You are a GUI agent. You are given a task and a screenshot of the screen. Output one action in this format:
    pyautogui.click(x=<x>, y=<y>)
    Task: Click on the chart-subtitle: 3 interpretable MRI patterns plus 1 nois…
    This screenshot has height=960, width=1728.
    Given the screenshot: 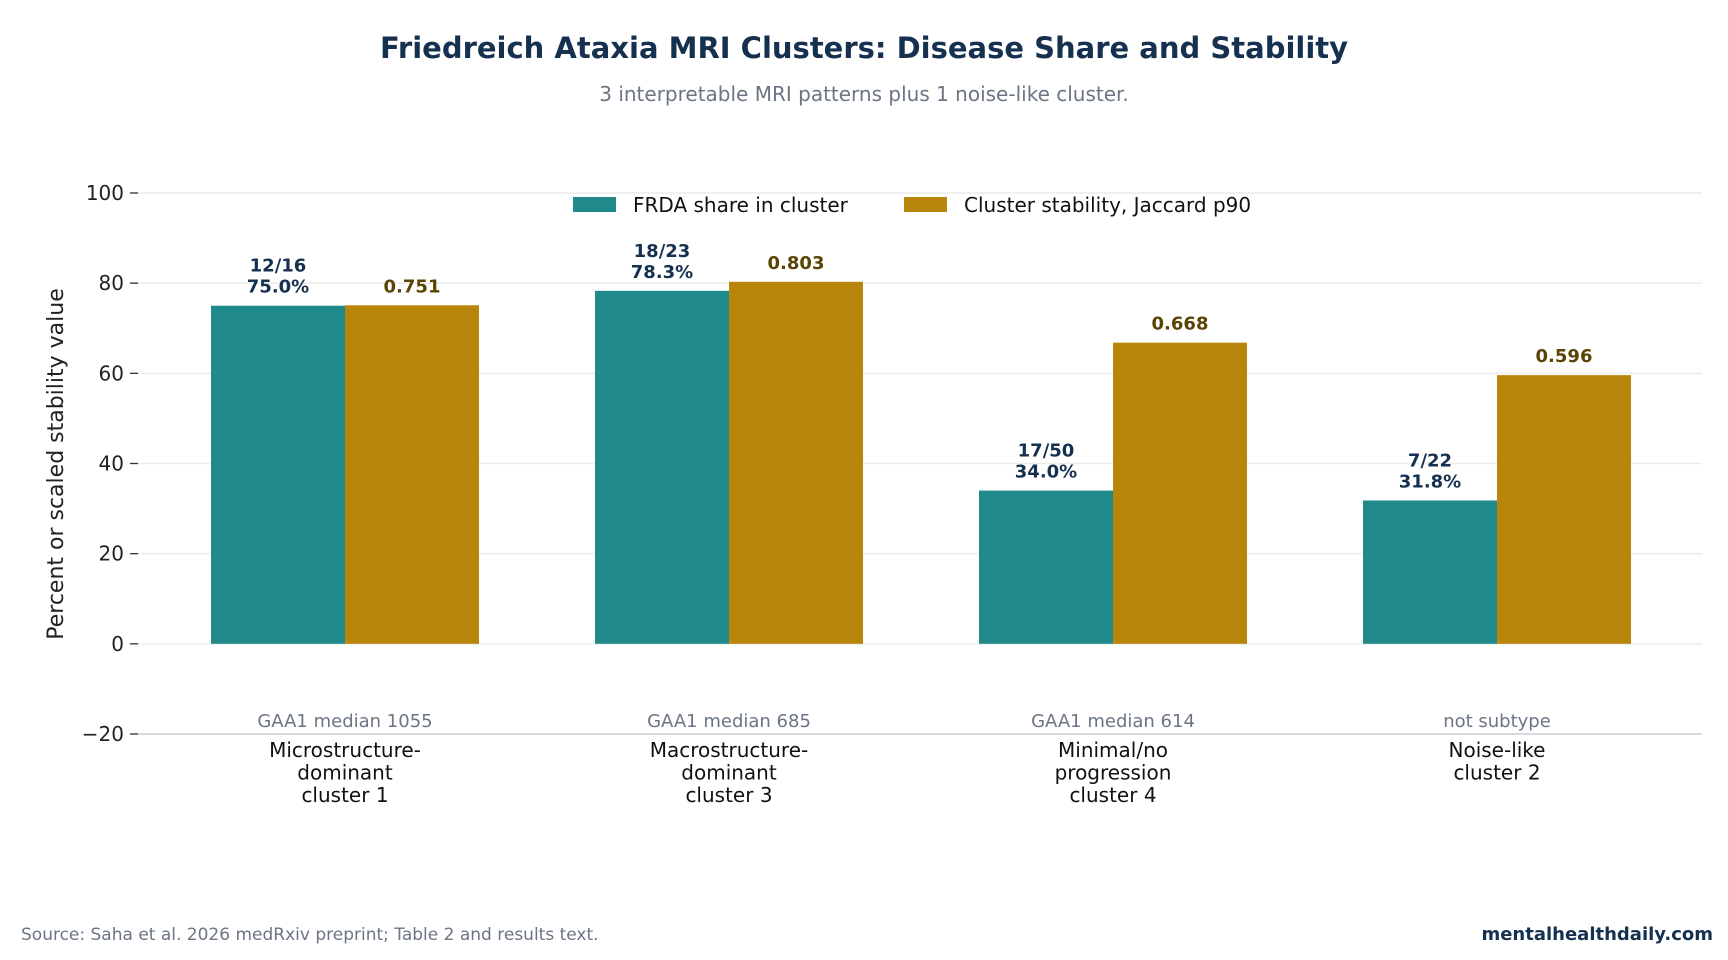 What is the action you would take?
    pyautogui.click(x=864, y=94)
    